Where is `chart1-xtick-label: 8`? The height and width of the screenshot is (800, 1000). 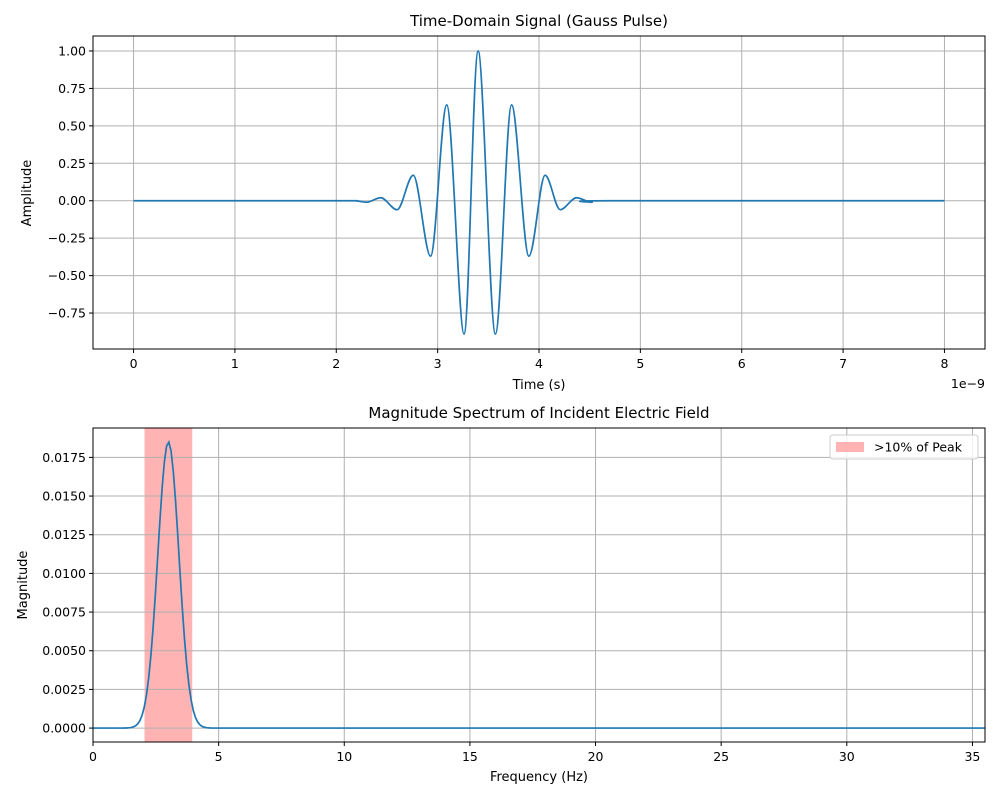
chart1-xtick-label: 8 is located at coordinates (944, 363).